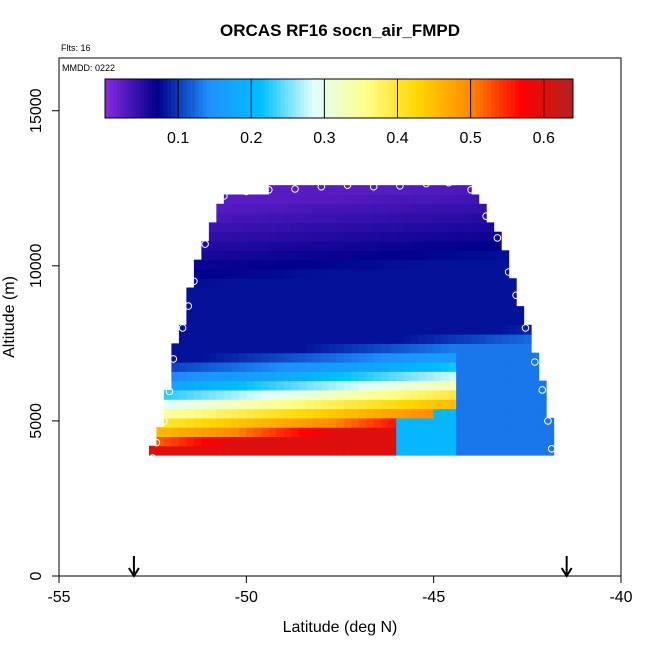  I want to click on sample-point, so click(508, 272).